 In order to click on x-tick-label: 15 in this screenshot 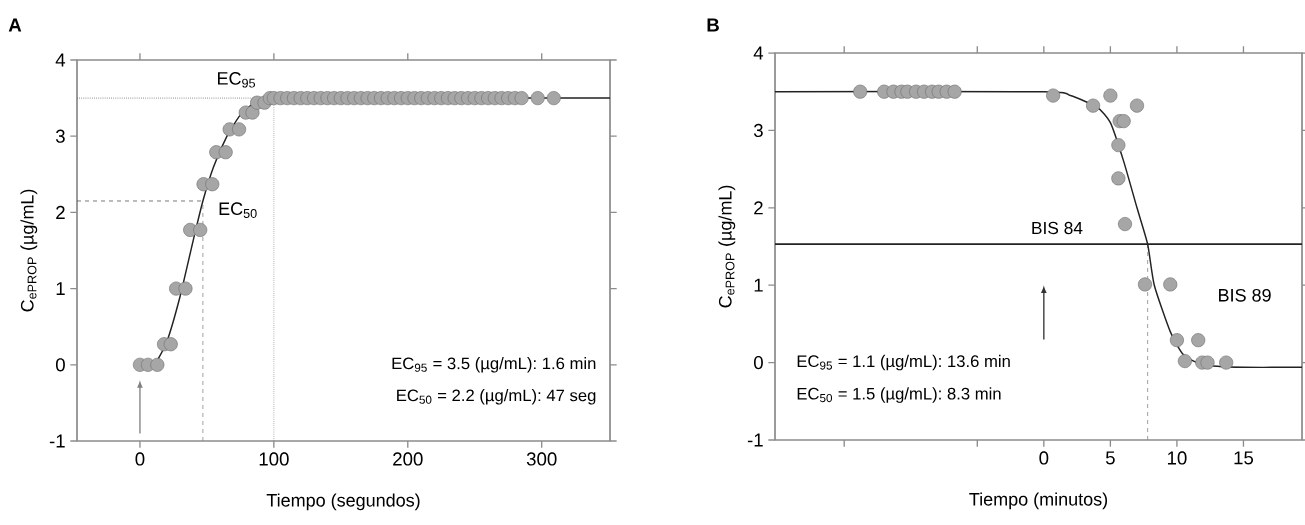, I will do `click(1244, 458)`.